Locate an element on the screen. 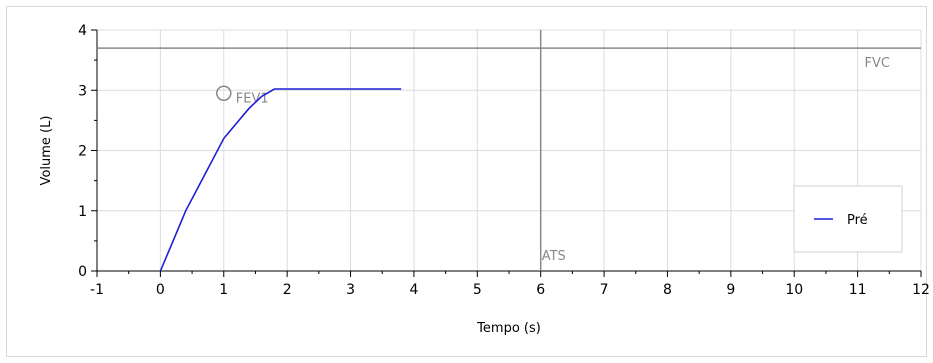 Image resolution: width=933 pixels, height=363 pixels. legend: Pré is located at coordinates (848, 219).